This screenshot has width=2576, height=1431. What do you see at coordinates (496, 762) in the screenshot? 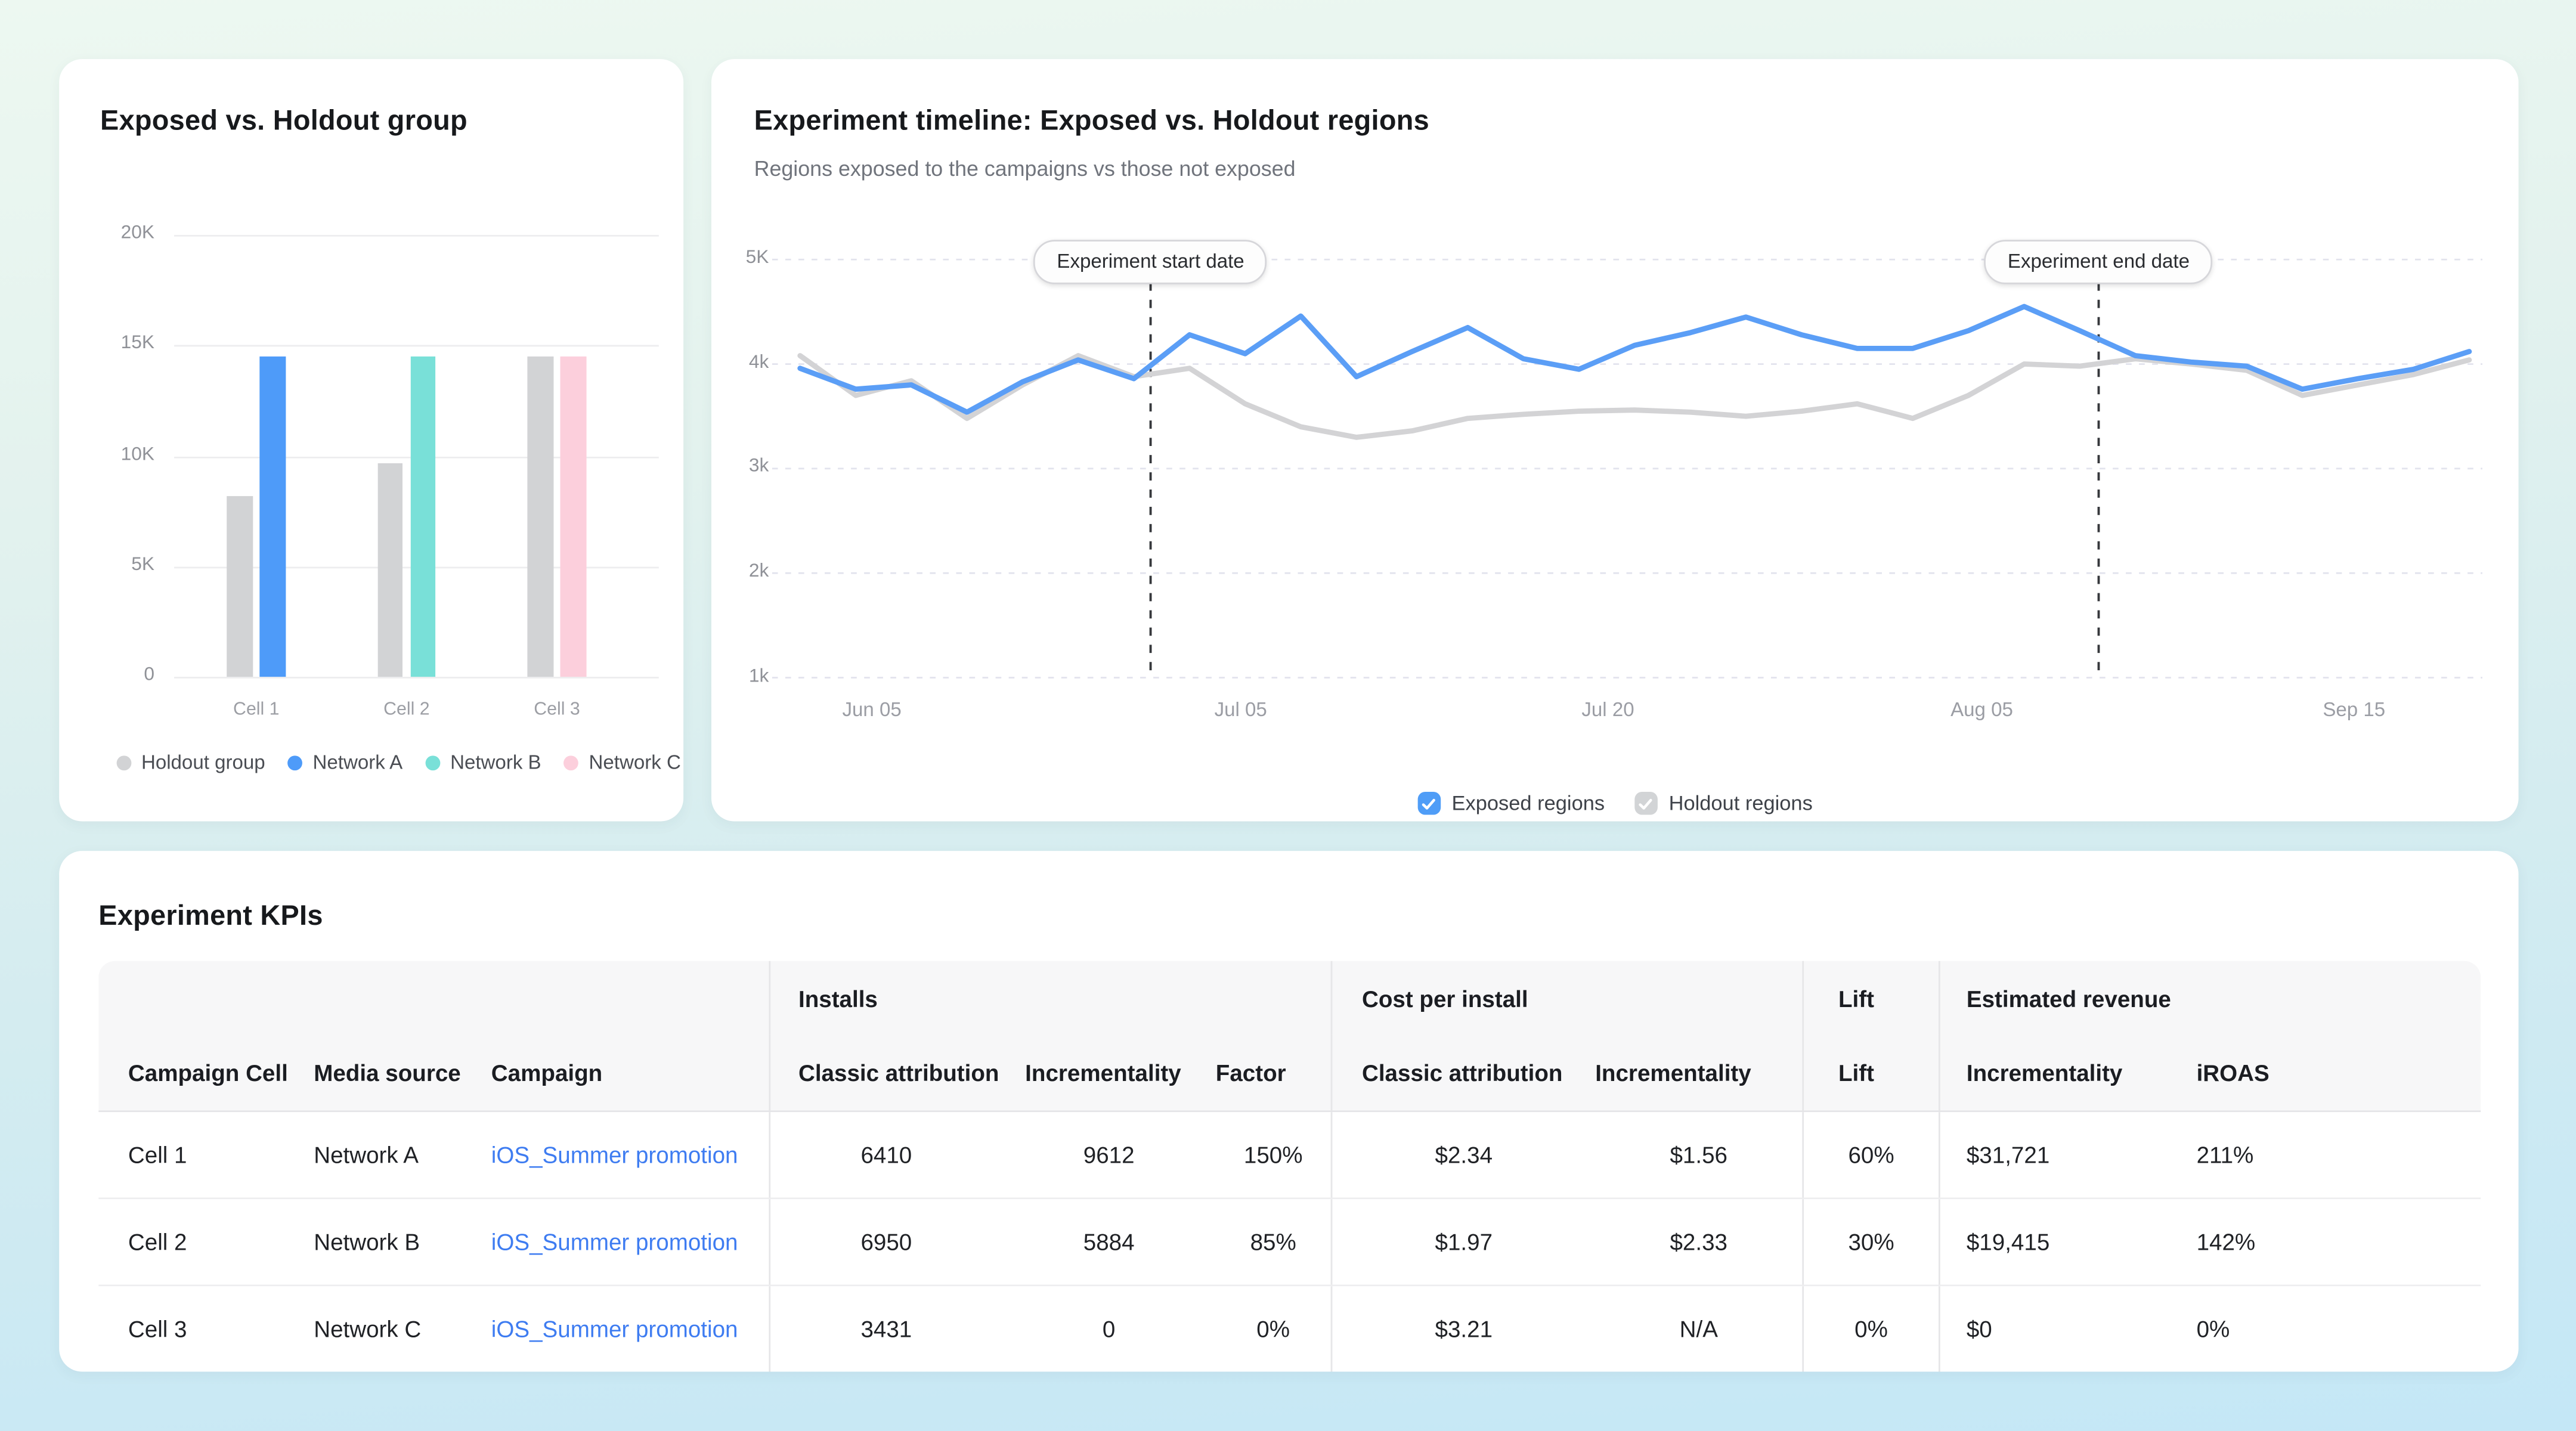
I see `legend-label: Network B` at bounding box center [496, 762].